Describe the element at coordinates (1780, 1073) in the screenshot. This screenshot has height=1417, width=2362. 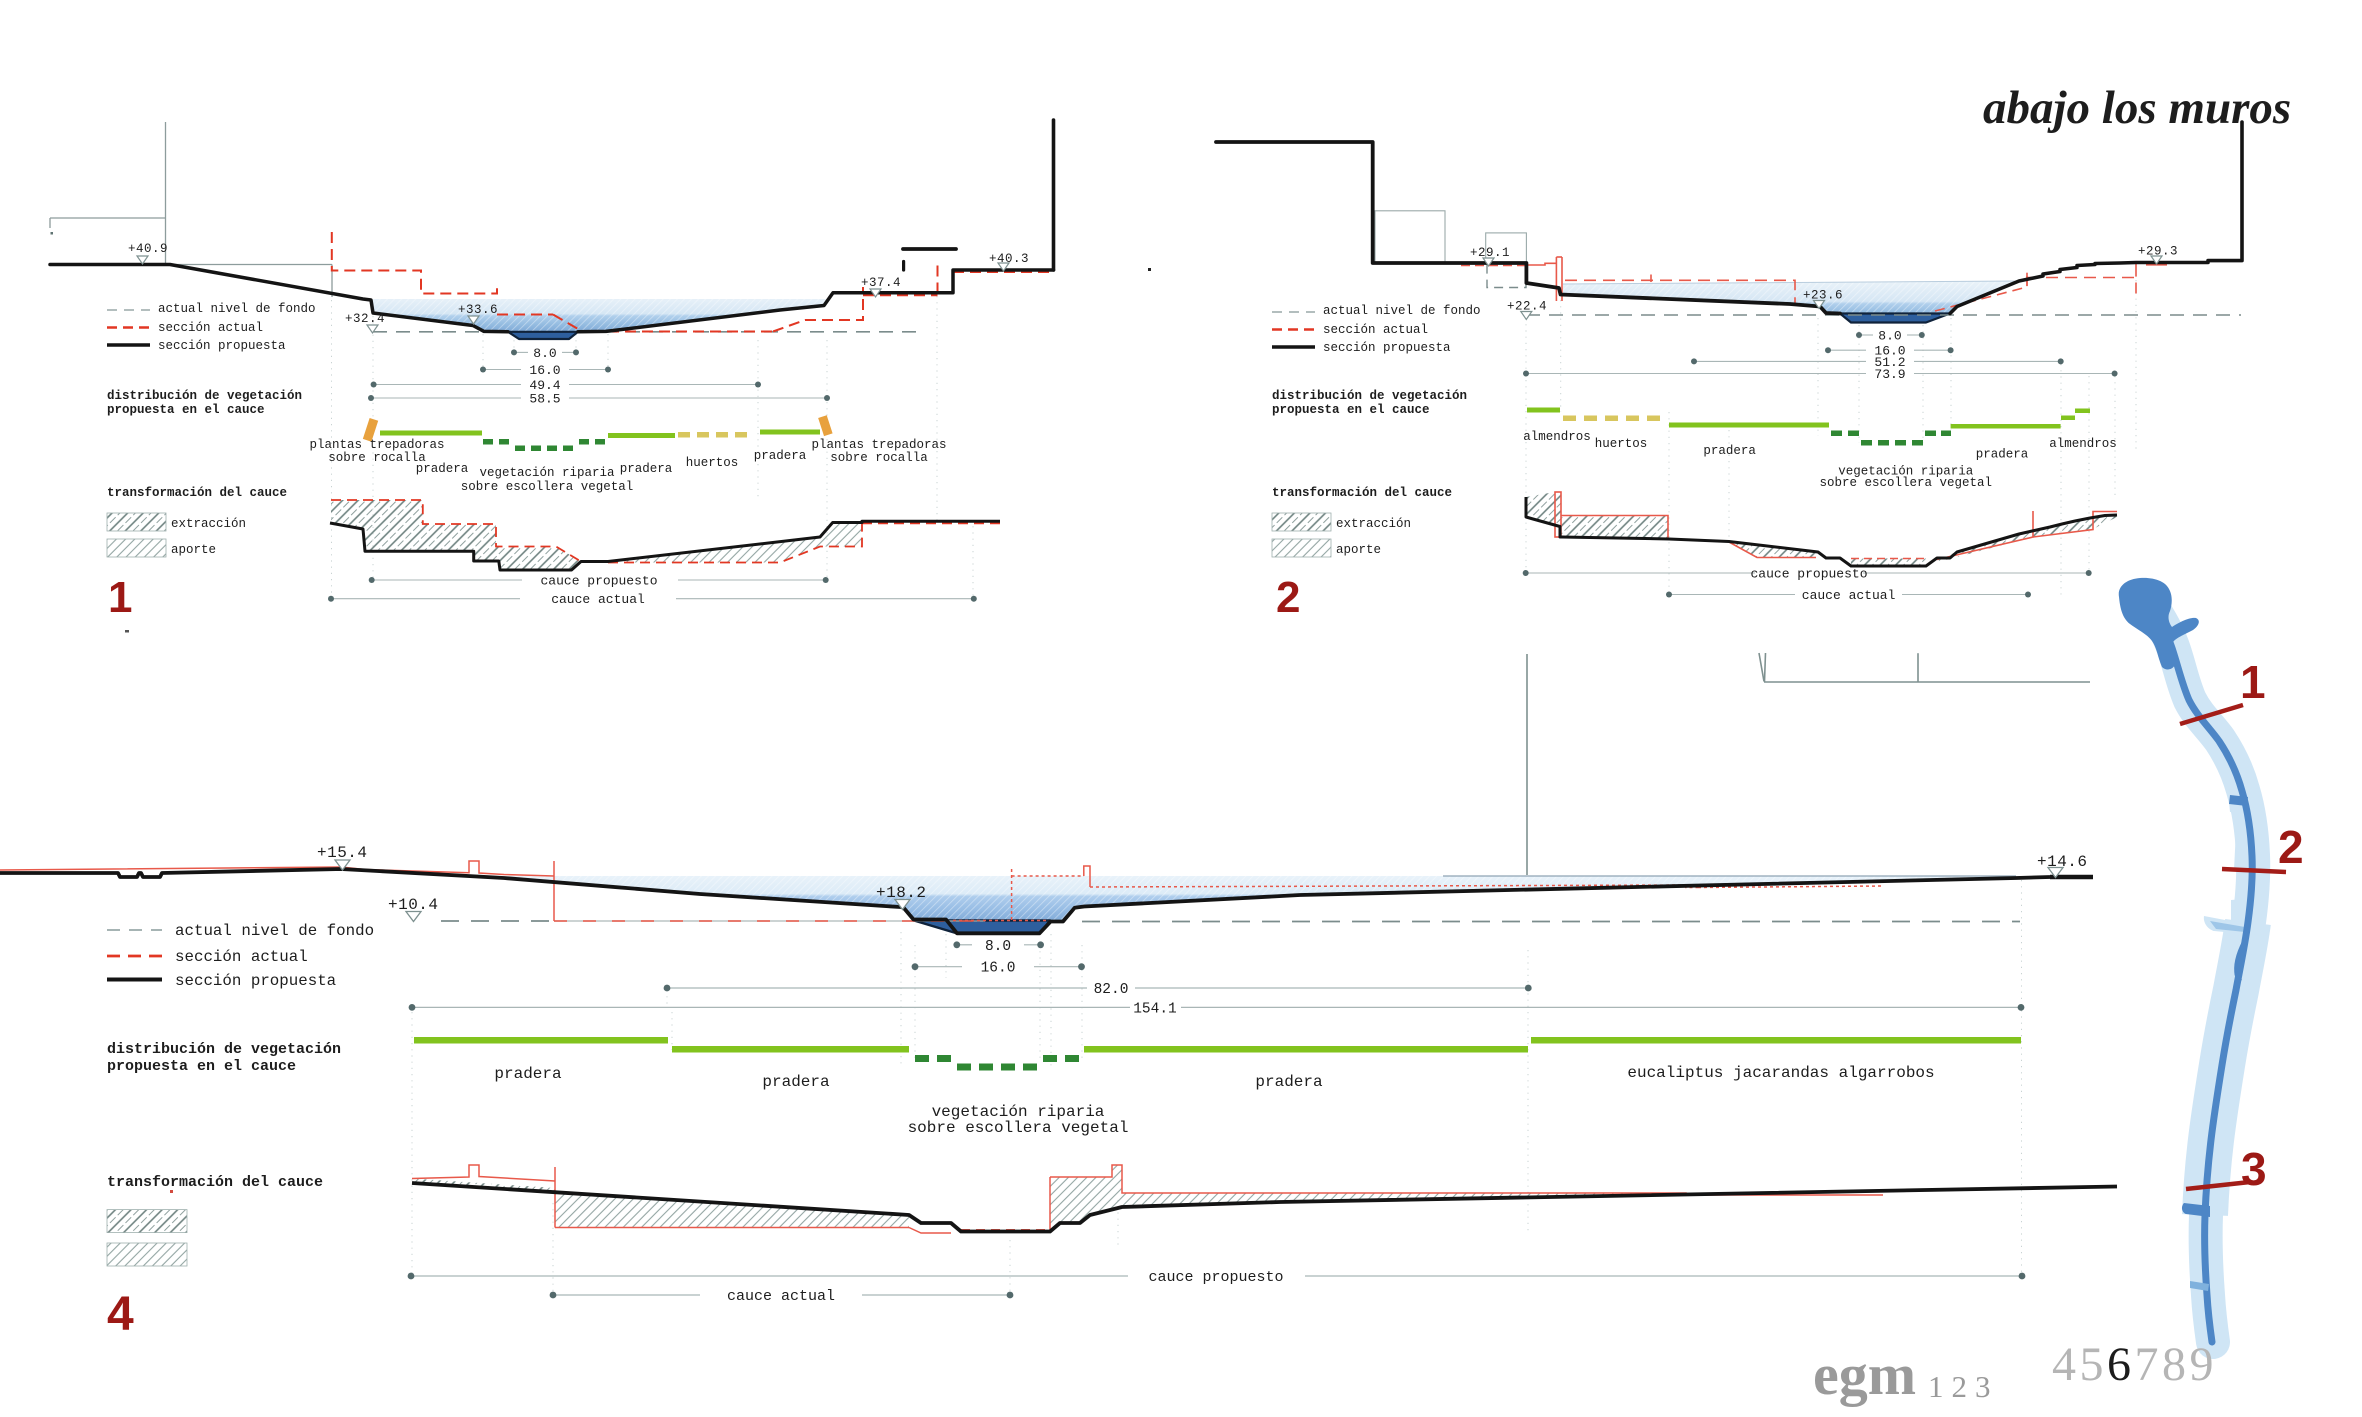
I see `svg-text:eucaliptus jacarandas algarrob: eucaliptus jacarandas algarrobos` at that location.